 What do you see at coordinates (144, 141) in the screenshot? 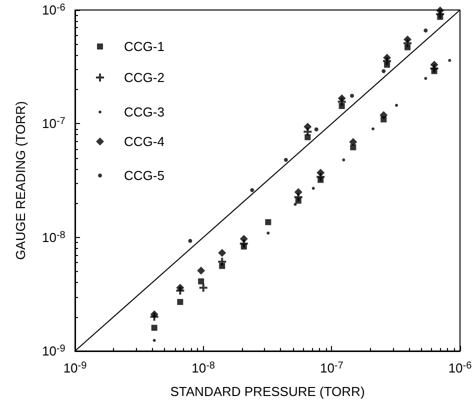
I see `legend-label: CCG-4` at bounding box center [144, 141].